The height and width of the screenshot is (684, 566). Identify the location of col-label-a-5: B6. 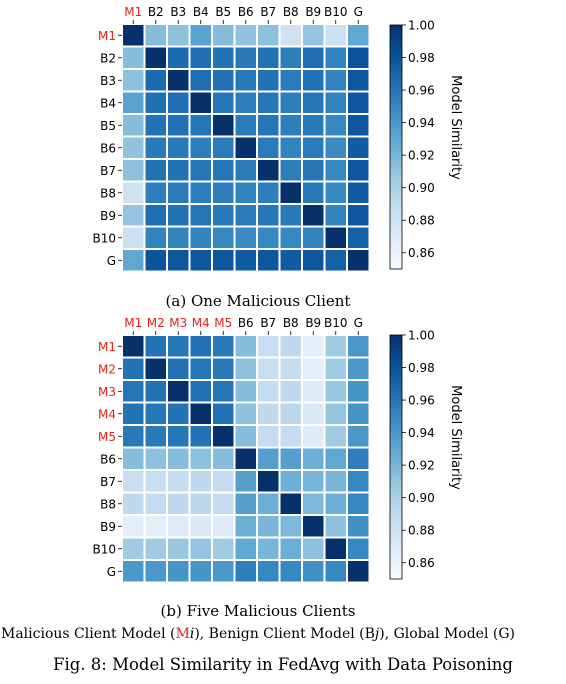
(246, 12).